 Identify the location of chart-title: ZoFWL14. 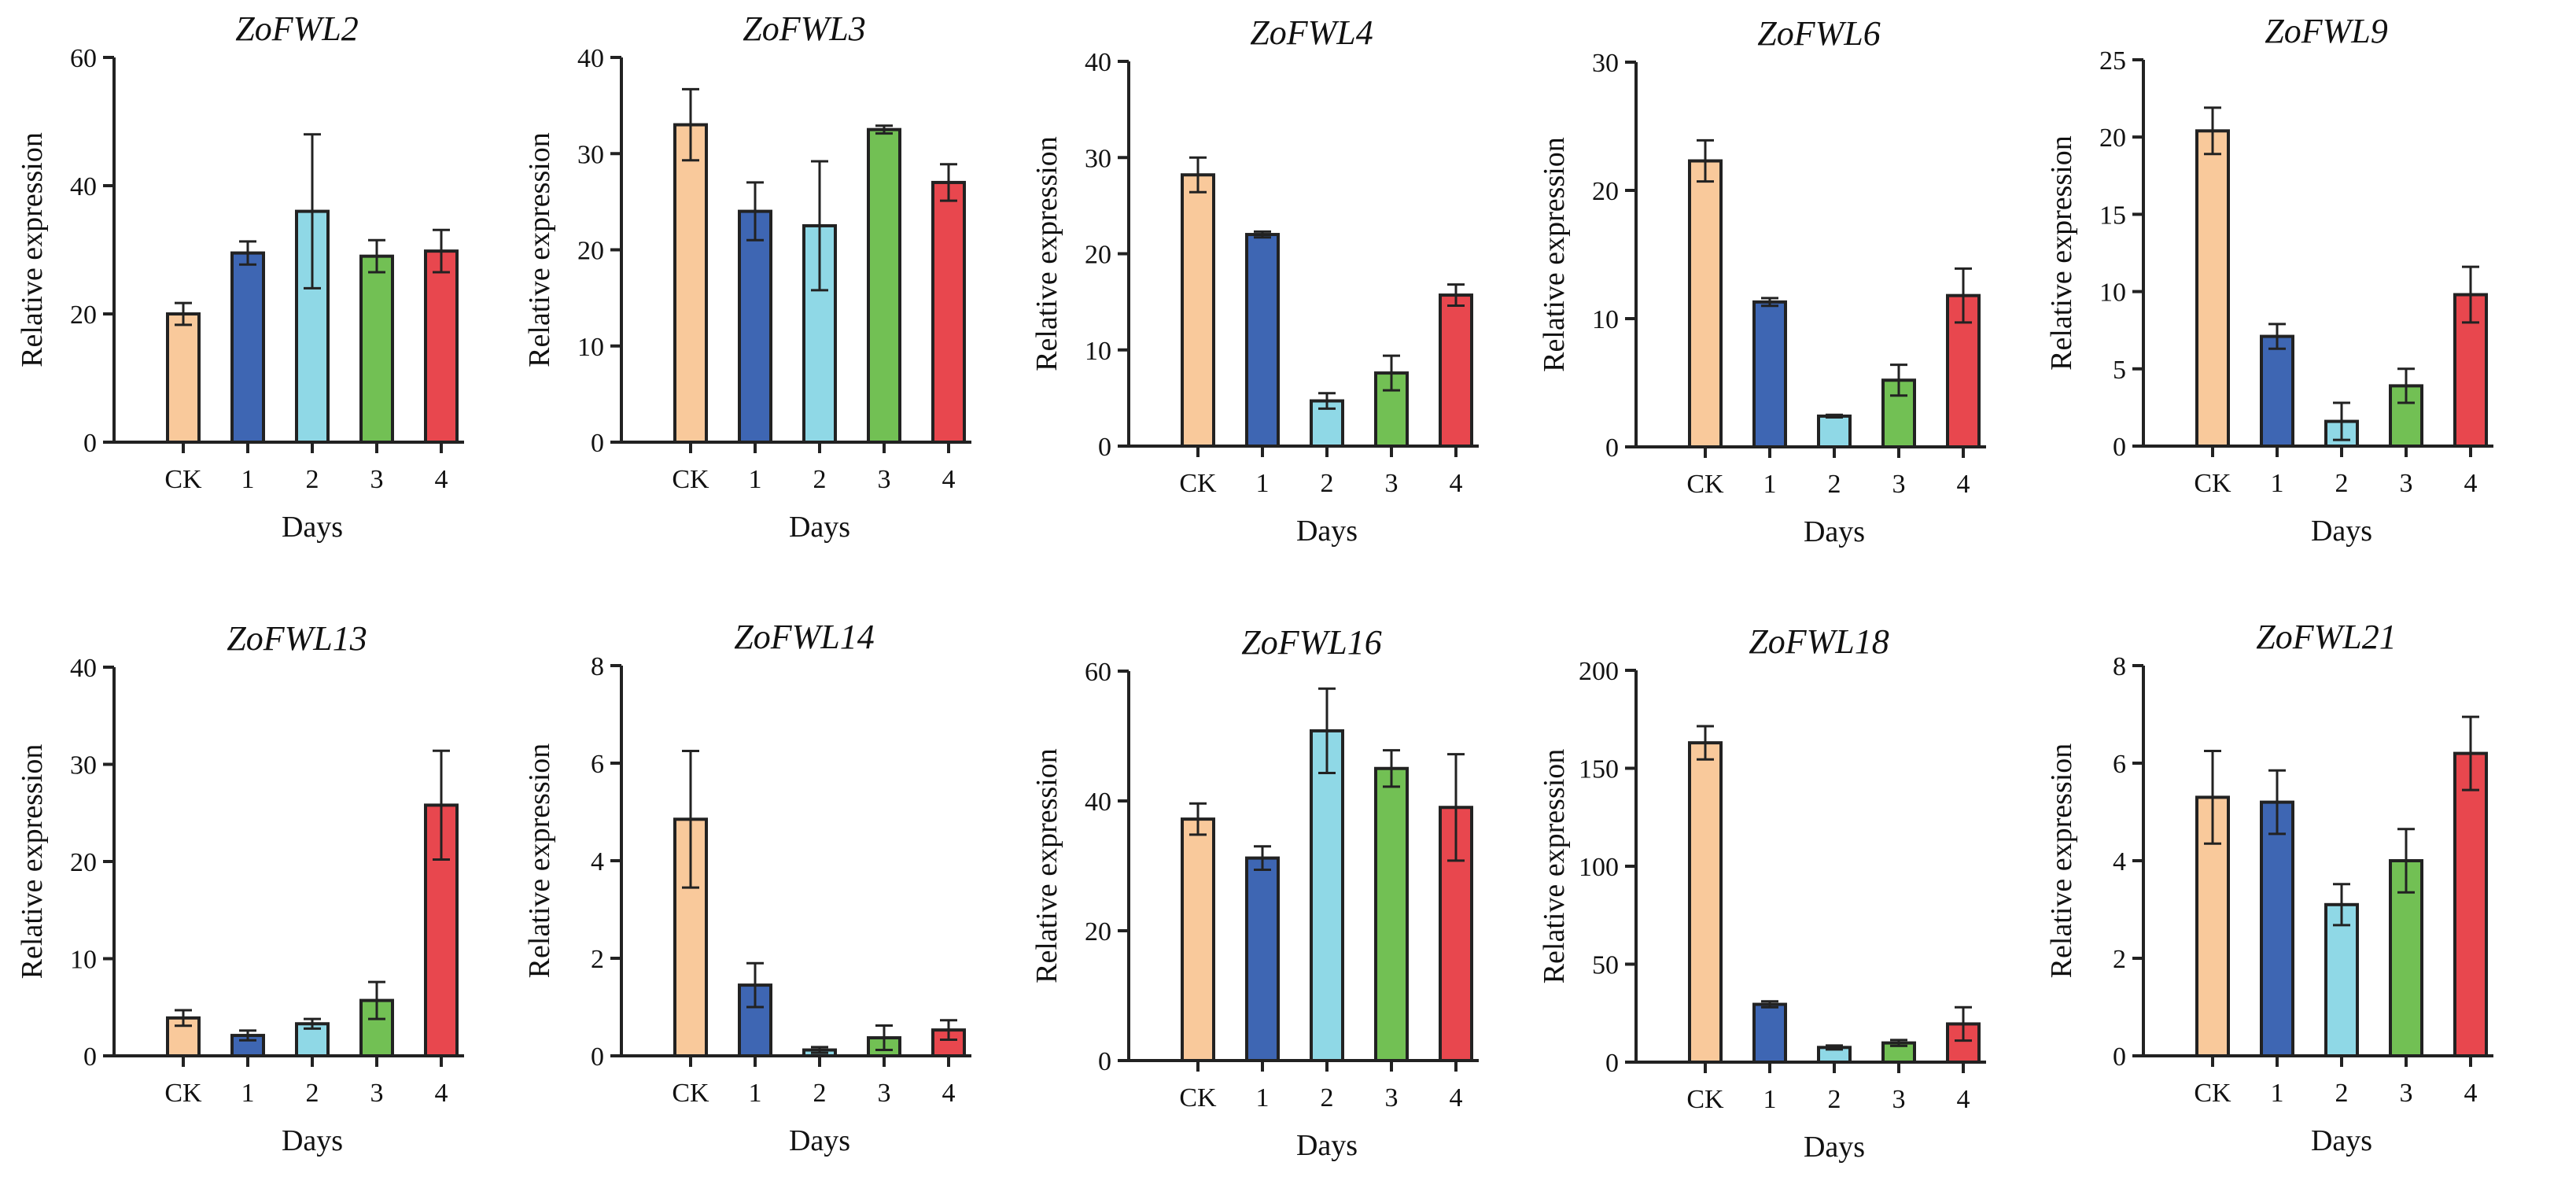
(804, 637).